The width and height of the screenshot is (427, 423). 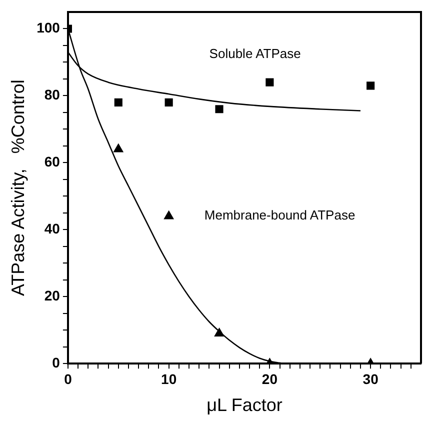 What do you see at coordinates (56, 362) in the screenshot?
I see `y-tick-label: 0` at bounding box center [56, 362].